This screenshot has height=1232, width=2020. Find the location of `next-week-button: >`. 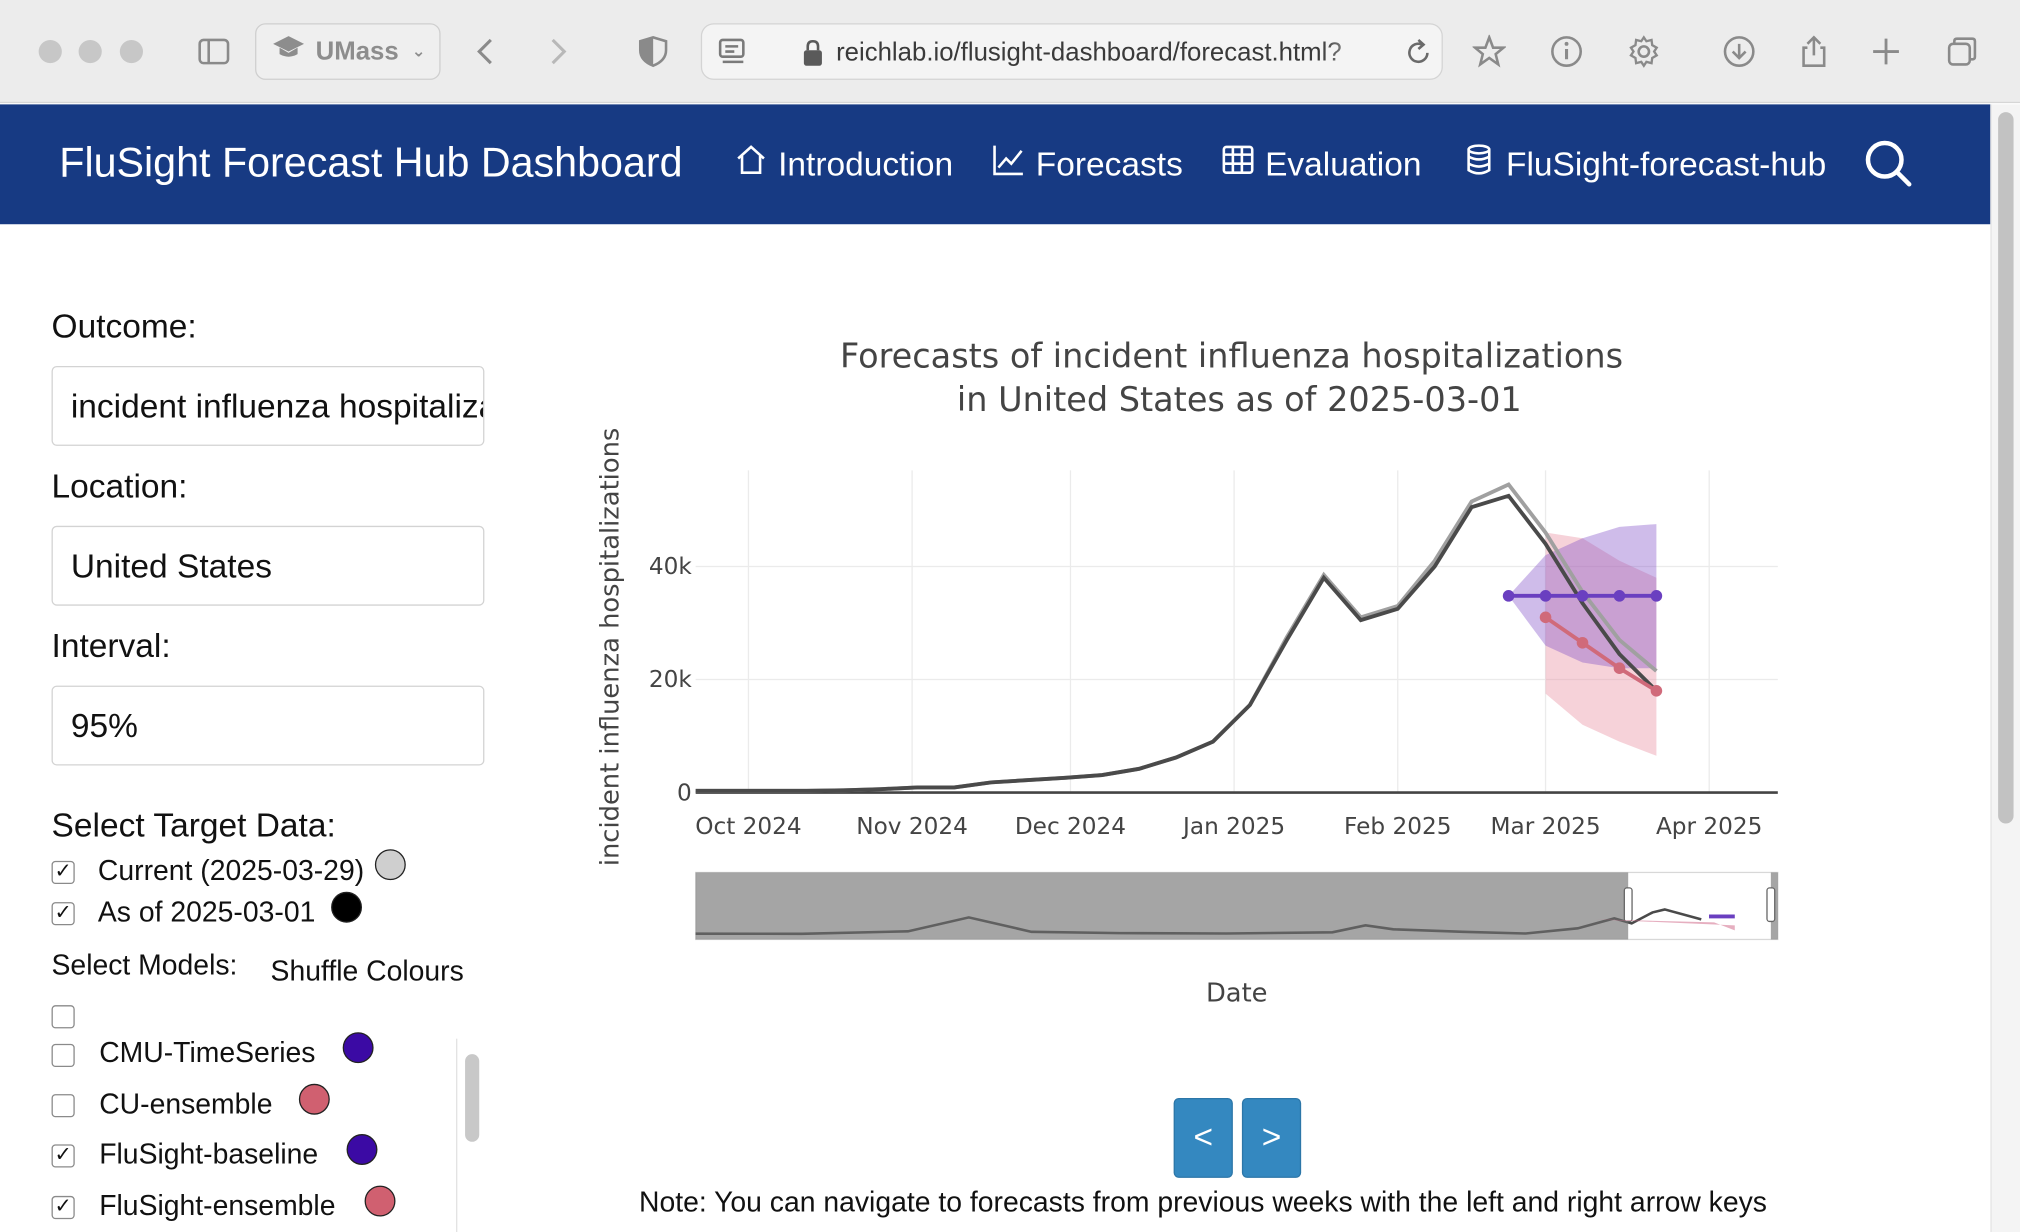

next-week-button: > is located at coordinates (1271, 1137).